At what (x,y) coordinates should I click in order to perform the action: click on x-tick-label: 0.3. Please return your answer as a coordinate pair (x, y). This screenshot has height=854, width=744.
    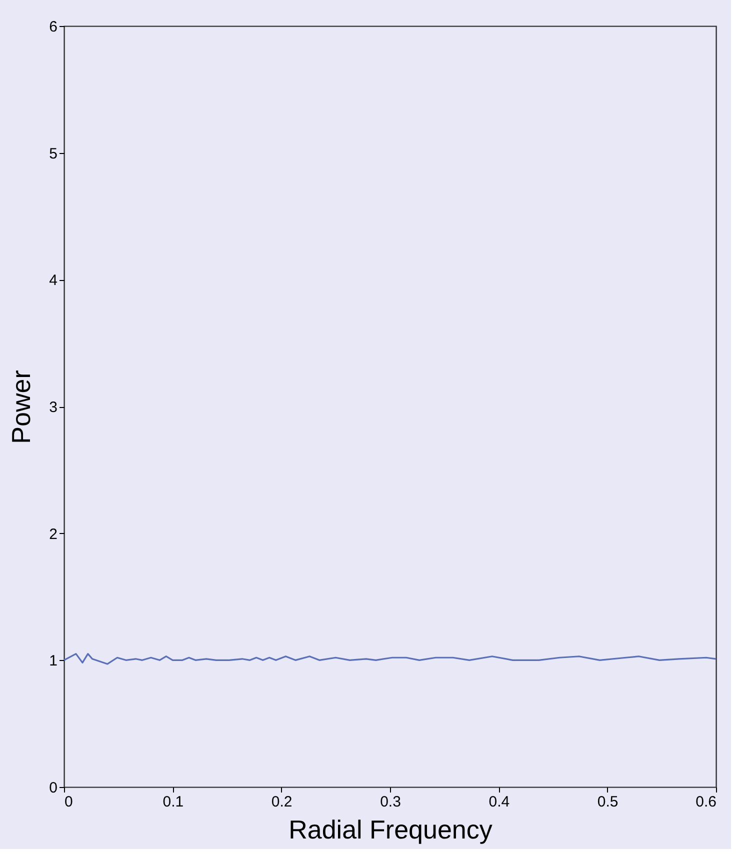
    Looking at the image, I should click on (390, 802).